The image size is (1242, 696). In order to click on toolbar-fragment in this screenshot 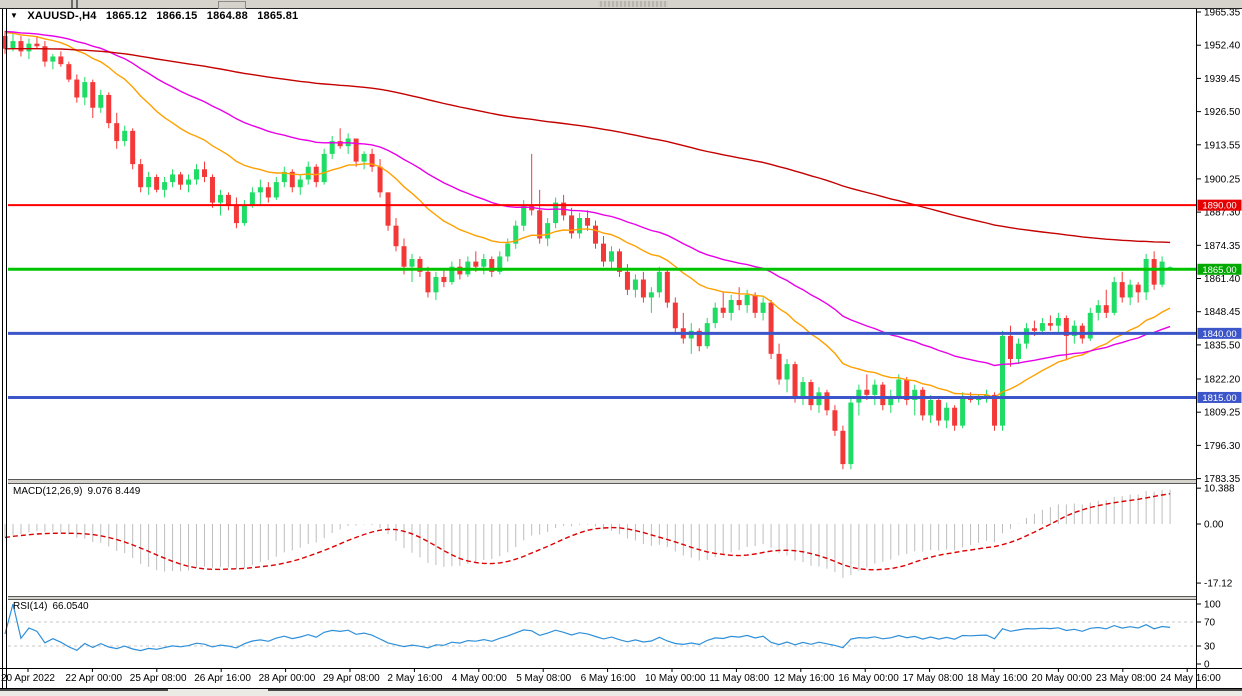, I will do `click(72, 4)`.